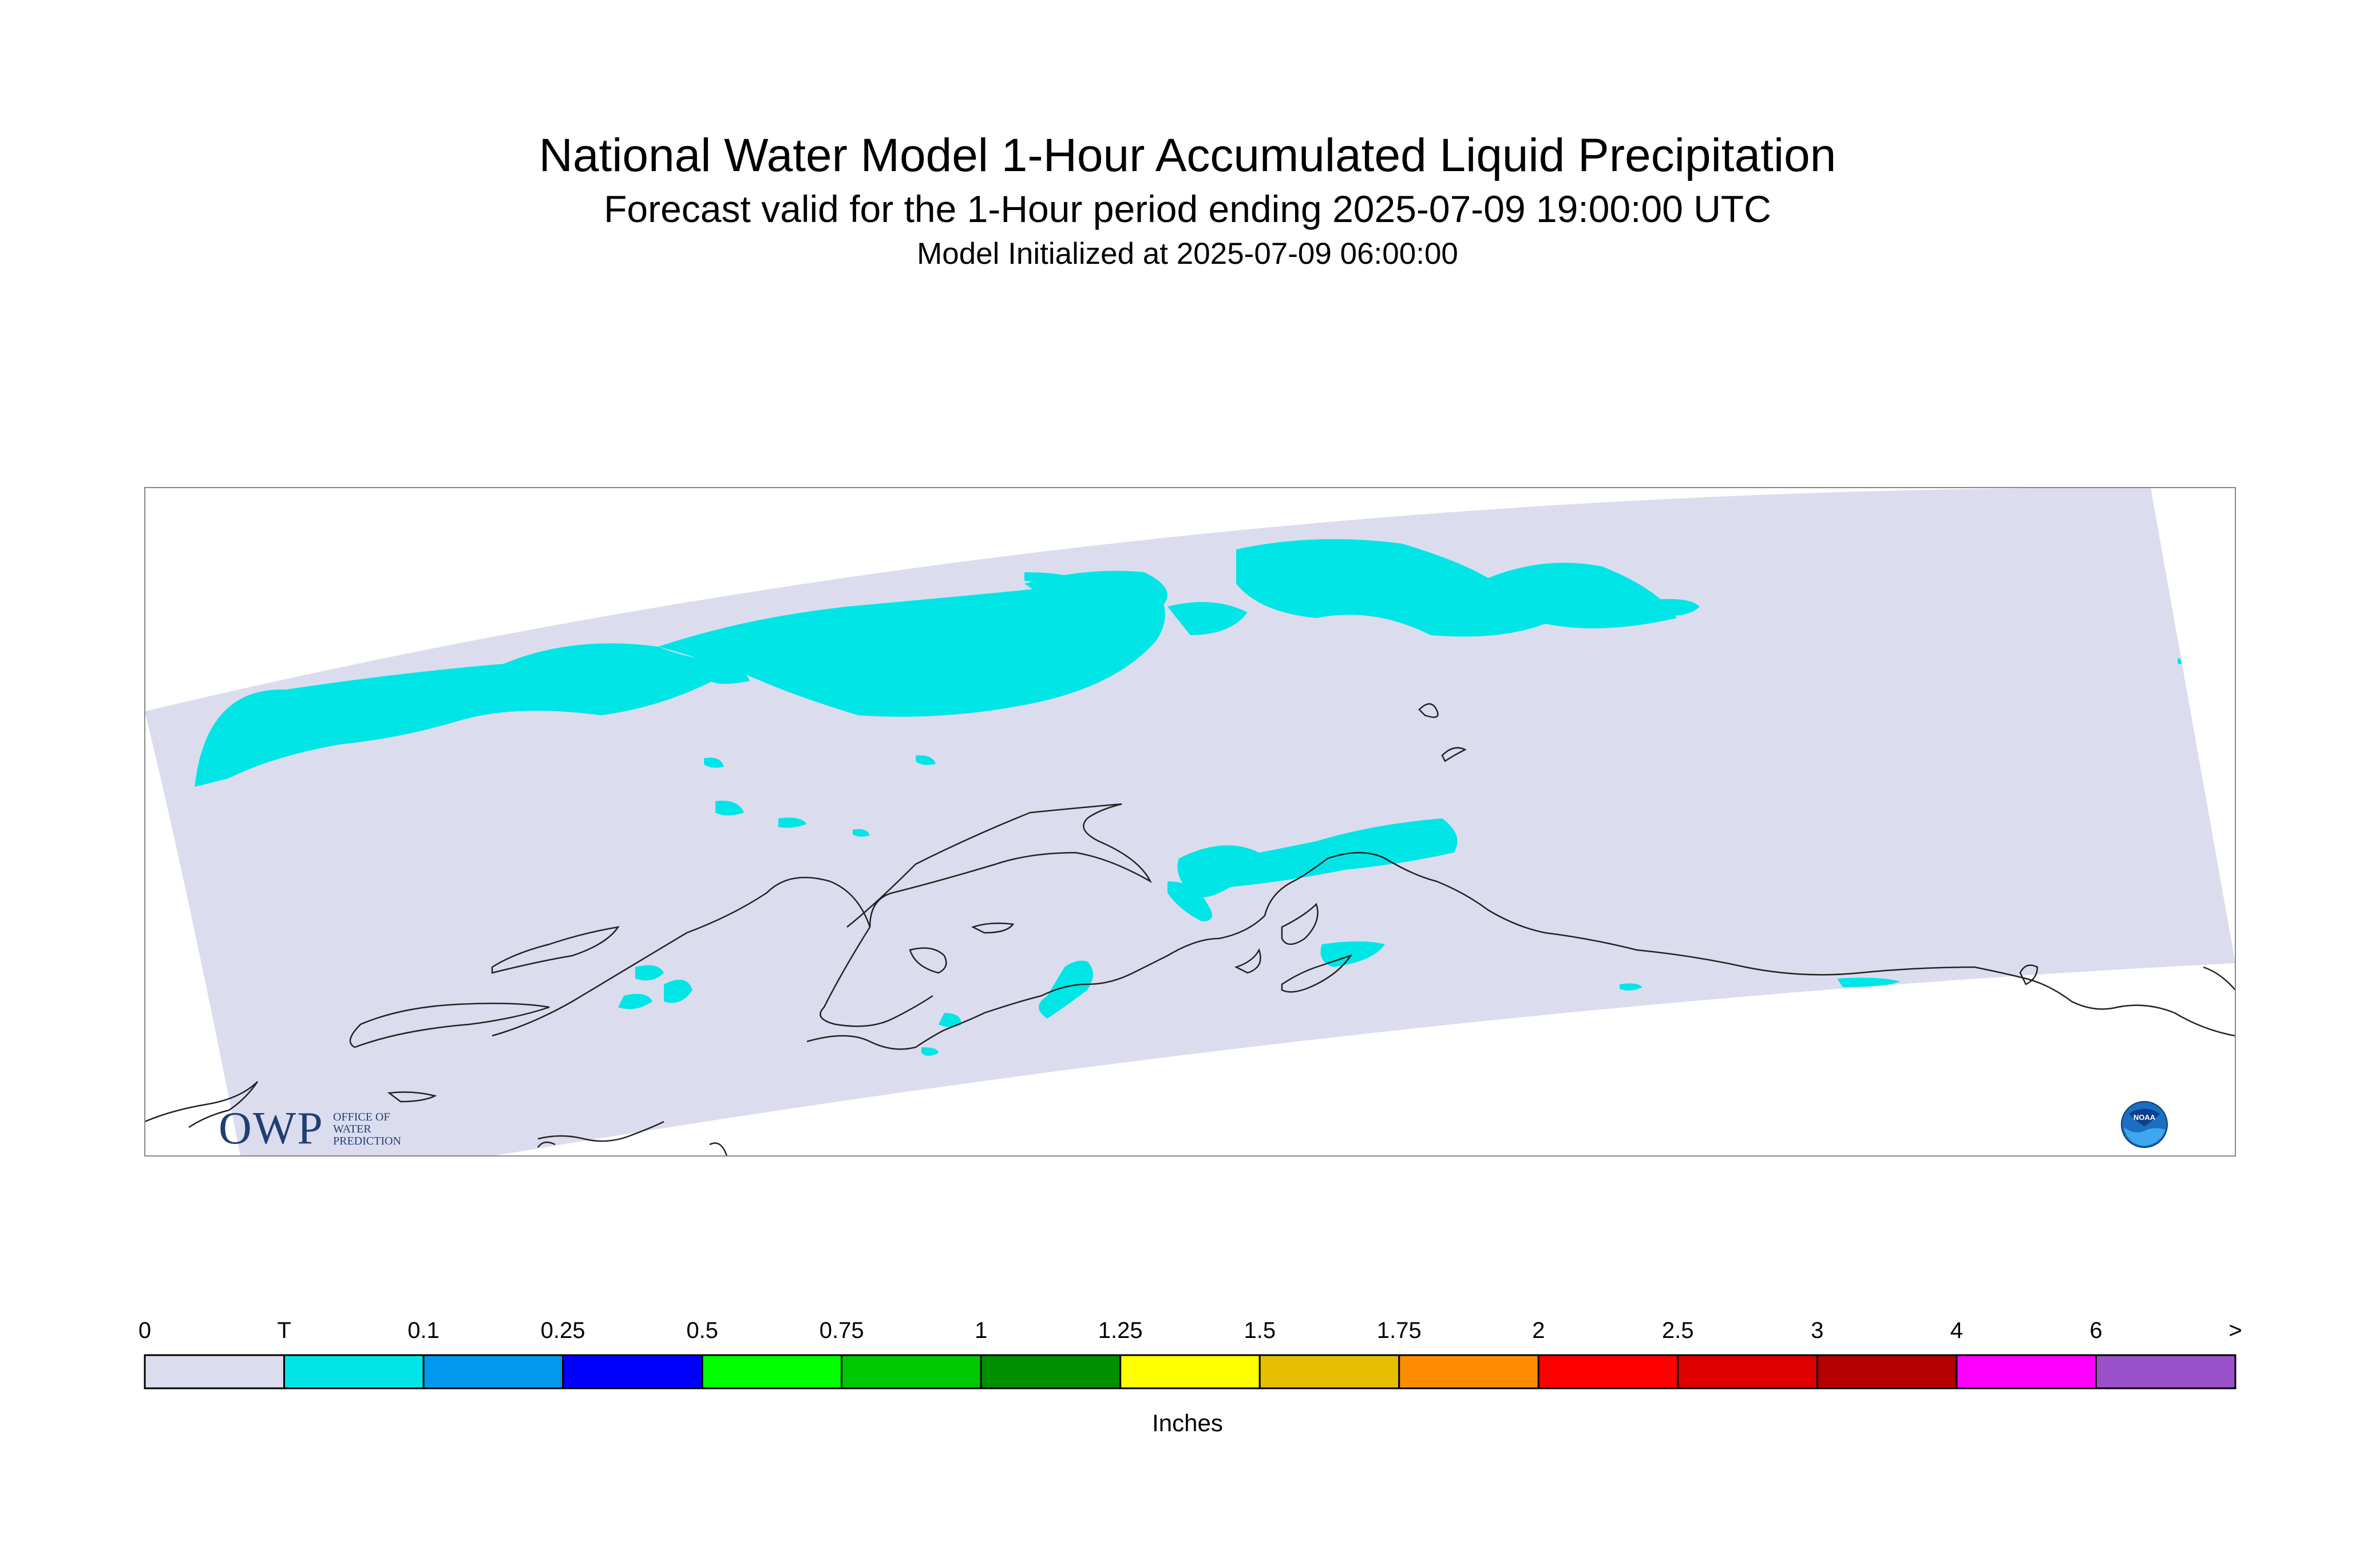 This screenshot has height=1568, width=2375. What do you see at coordinates (1957, 1330) in the screenshot?
I see `legend-label: 4` at bounding box center [1957, 1330].